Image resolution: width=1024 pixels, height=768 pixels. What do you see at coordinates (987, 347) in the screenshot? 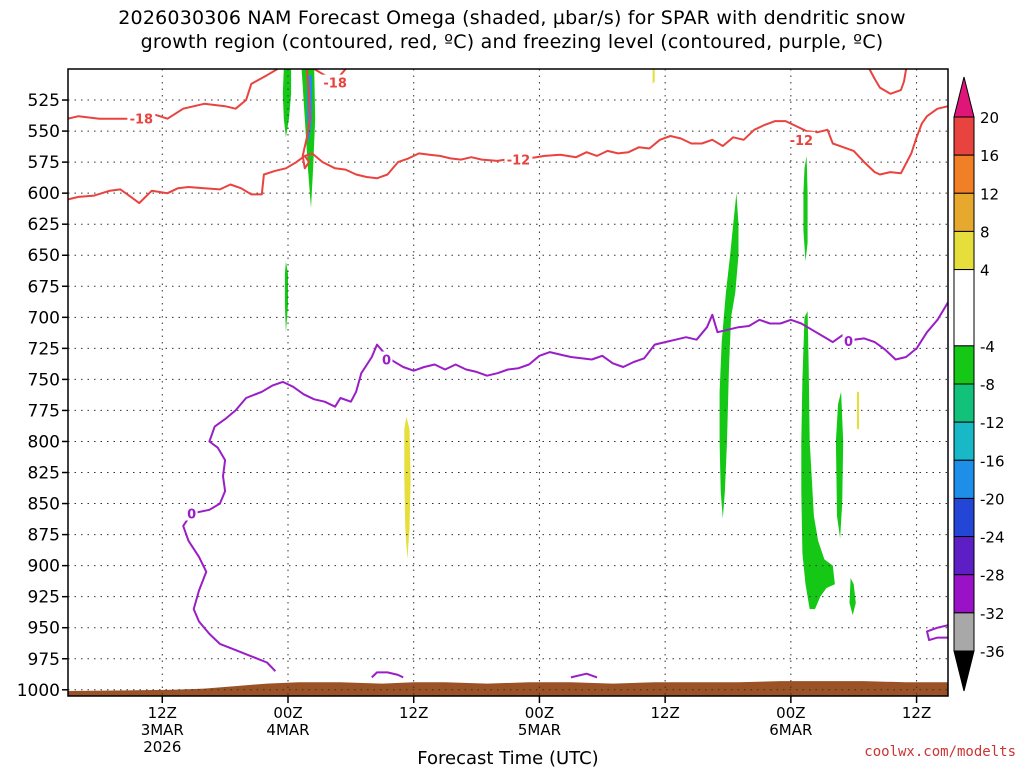
I see `colorbar-tick-label-5: -4` at bounding box center [987, 347].